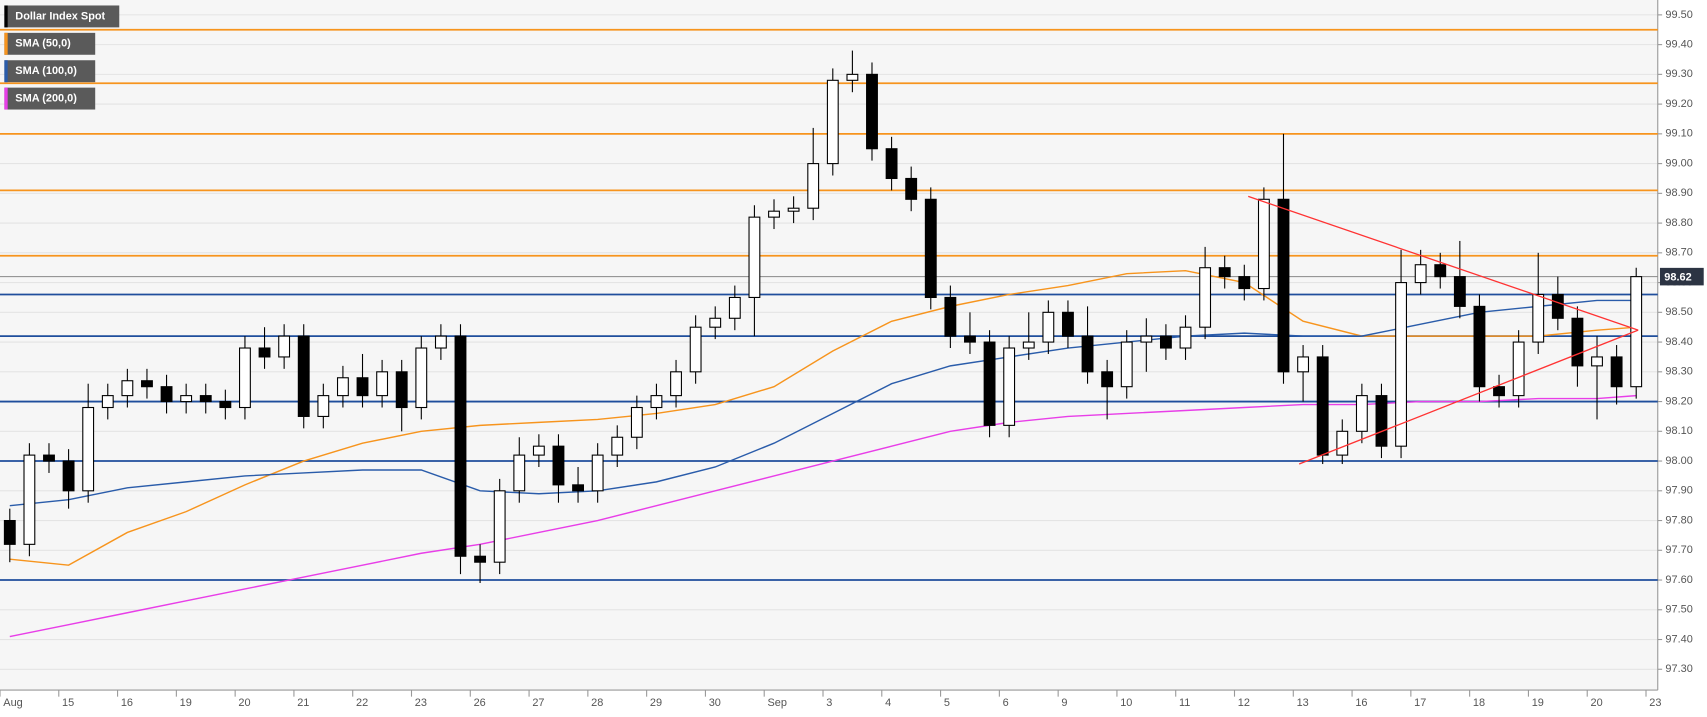 The image size is (1707, 717). What do you see at coordinates (1479, 703) in the screenshot?
I see `x-tick-label: 18` at bounding box center [1479, 703].